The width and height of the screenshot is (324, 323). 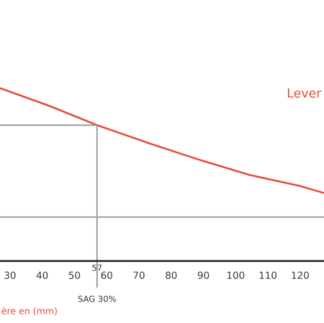 What do you see at coordinates (97, 267) in the screenshot?
I see `ref-line-label: 57` at bounding box center [97, 267].